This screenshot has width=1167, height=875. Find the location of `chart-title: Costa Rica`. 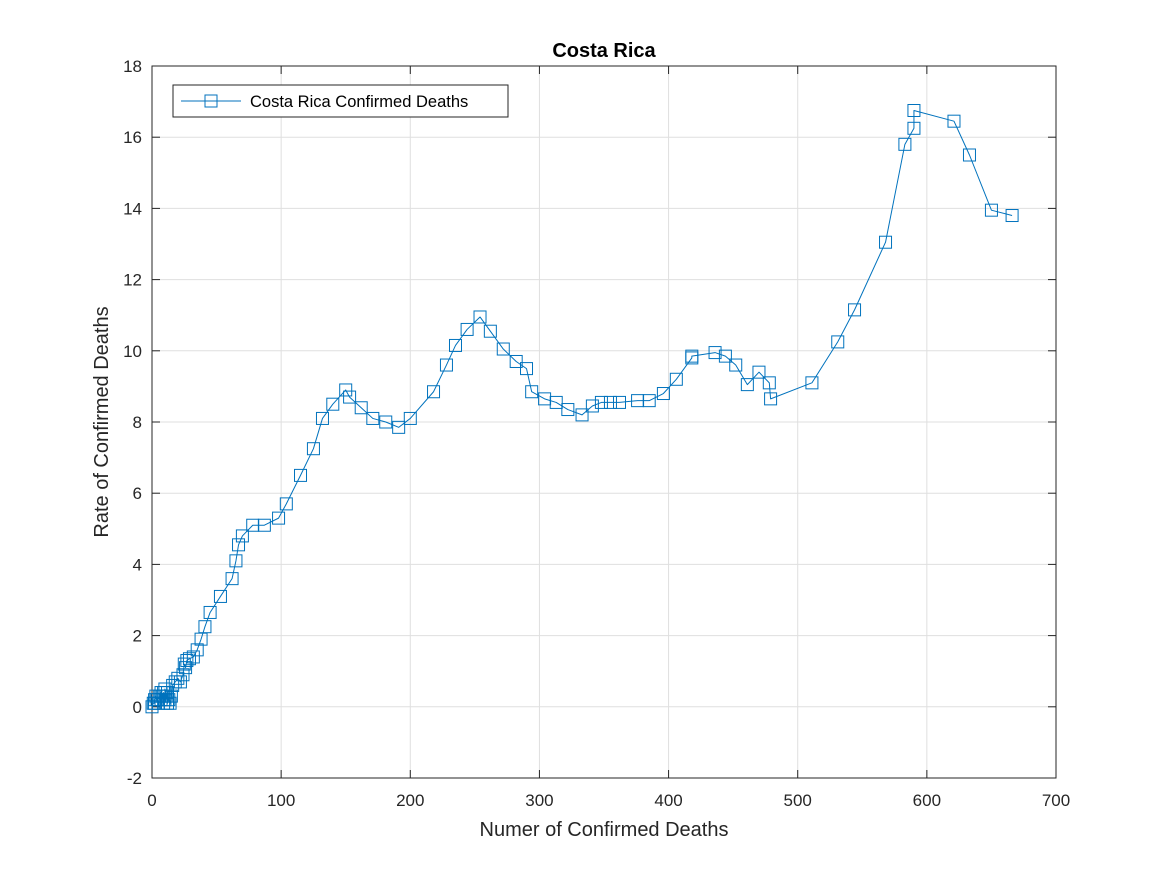

chart-title: Costa Rica is located at coordinates (604, 51).